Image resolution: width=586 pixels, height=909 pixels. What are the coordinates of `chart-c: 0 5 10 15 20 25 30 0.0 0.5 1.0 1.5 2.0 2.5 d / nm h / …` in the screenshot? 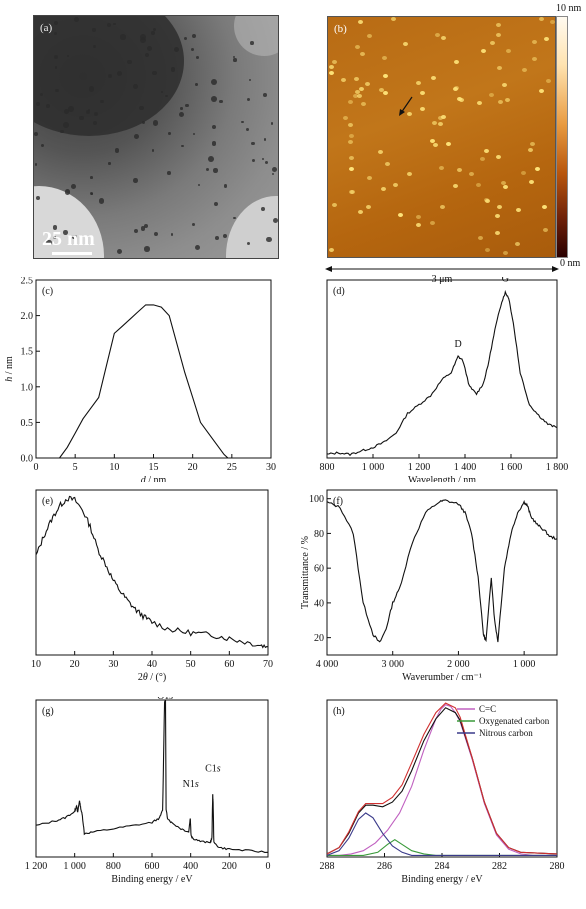 It's located at (140, 379).